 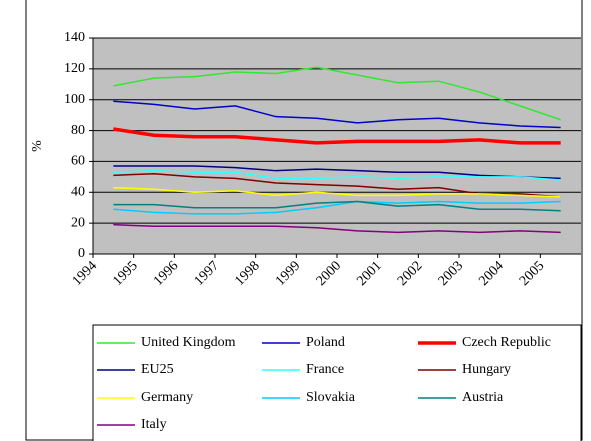 I want to click on y-tick-label: 100, so click(x=74, y=99).